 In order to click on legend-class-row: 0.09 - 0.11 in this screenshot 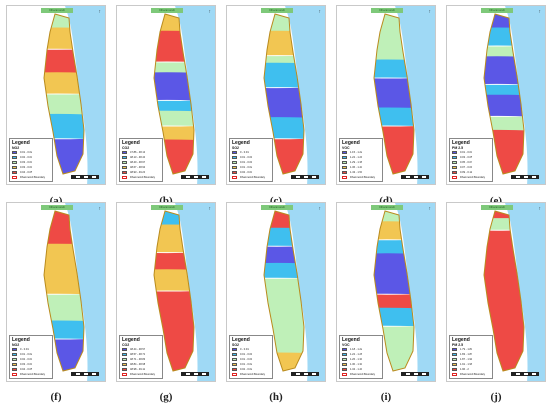, I will do `click(471, 172)`.